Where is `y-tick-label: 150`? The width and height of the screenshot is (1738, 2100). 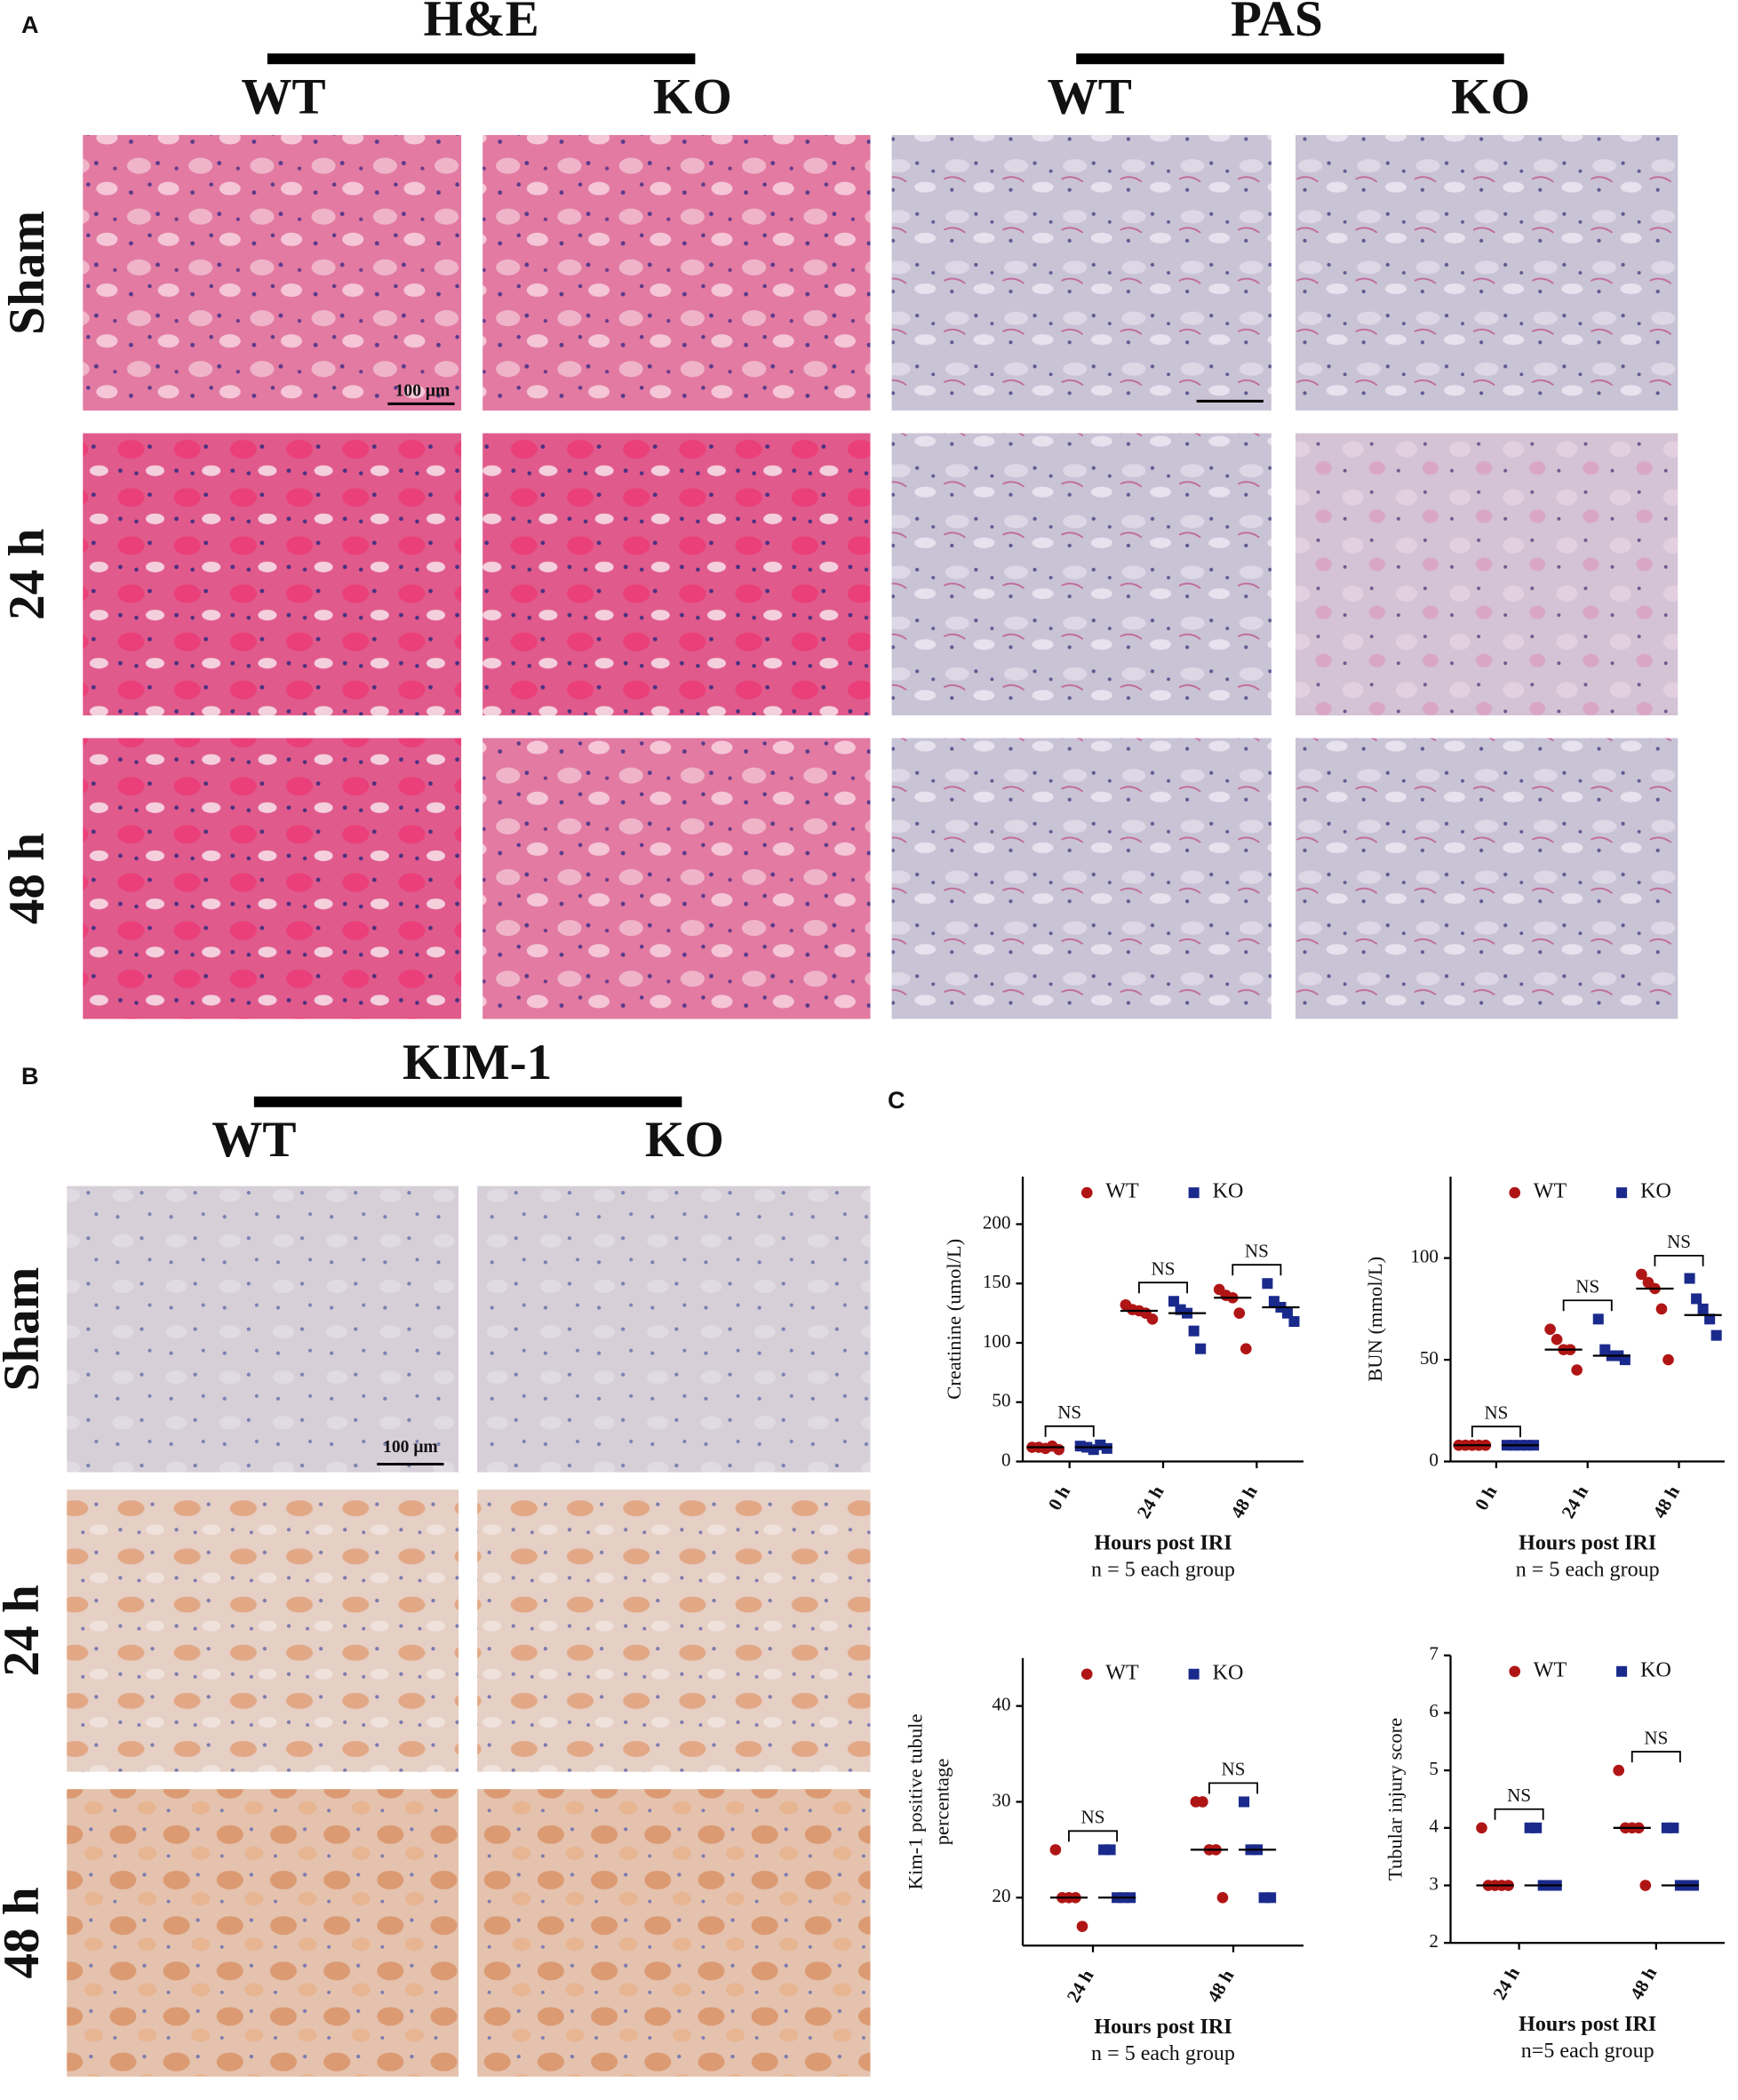
y-tick-label: 150 is located at coordinates (997, 1281).